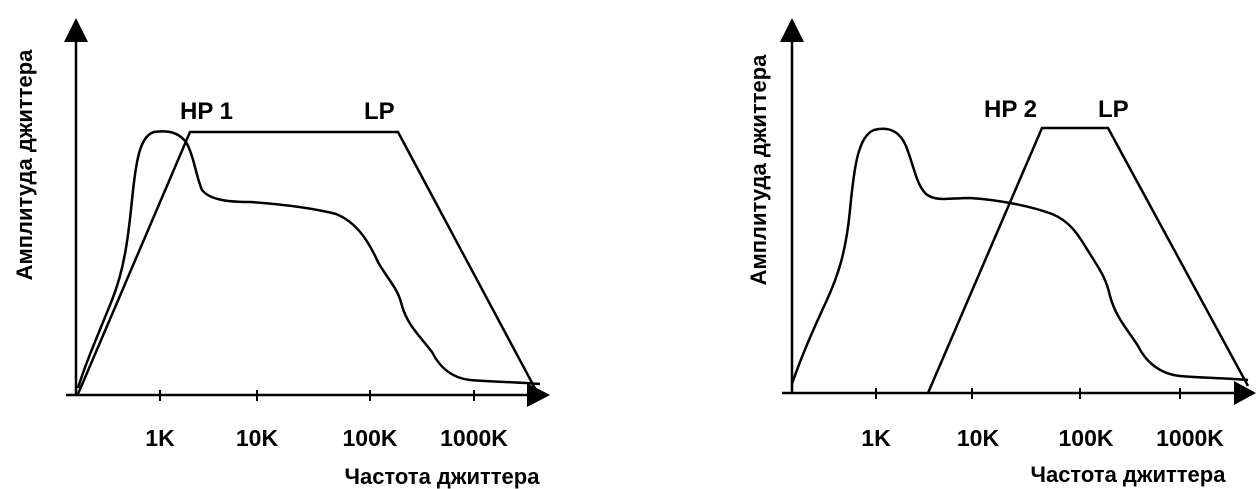 This screenshot has height=489, width=1256. I want to click on high-pass-label: HP 1, so click(206, 111).